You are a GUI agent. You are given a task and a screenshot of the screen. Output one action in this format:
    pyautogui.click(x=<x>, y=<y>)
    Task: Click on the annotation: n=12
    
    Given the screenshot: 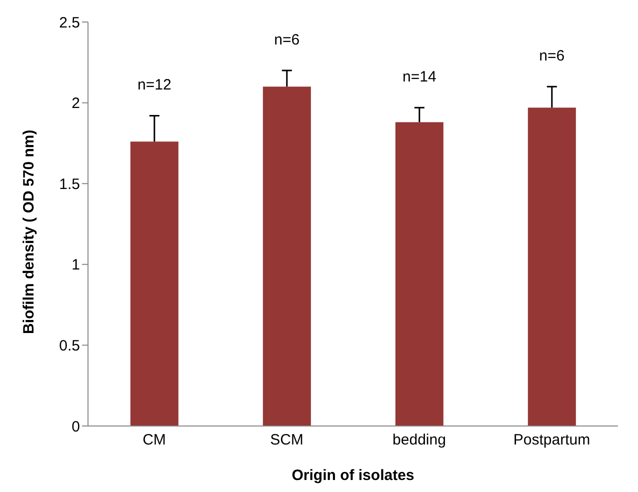 What is the action you would take?
    pyautogui.click(x=155, y=85)
    